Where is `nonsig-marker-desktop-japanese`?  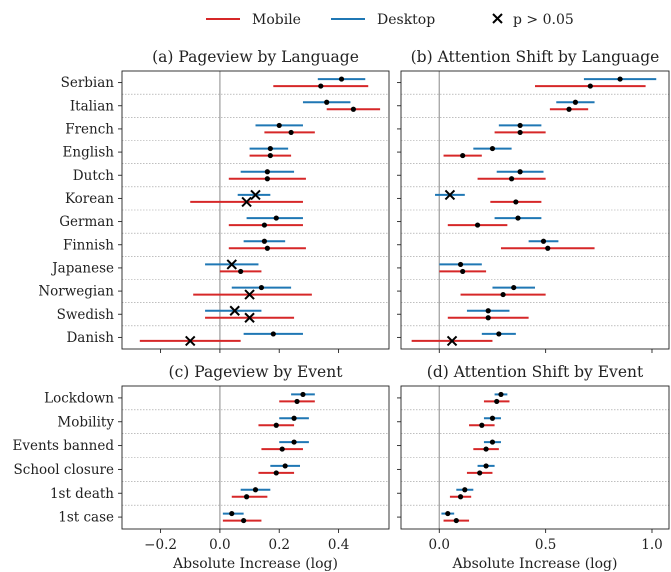 nonsig-marker-desktop-japanese is located at coordinates (231, 264).